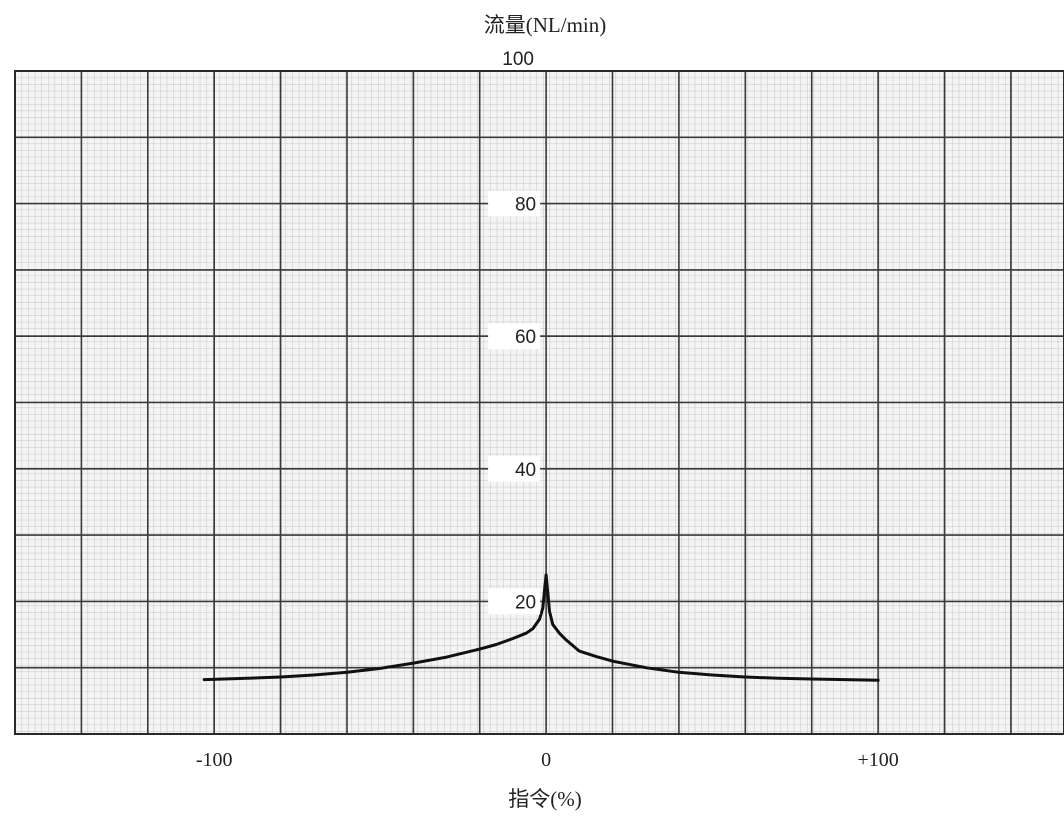 The image size is (1064, 816). I want to click on y-axis-title: 流量(NL/min), so click(545, 25).